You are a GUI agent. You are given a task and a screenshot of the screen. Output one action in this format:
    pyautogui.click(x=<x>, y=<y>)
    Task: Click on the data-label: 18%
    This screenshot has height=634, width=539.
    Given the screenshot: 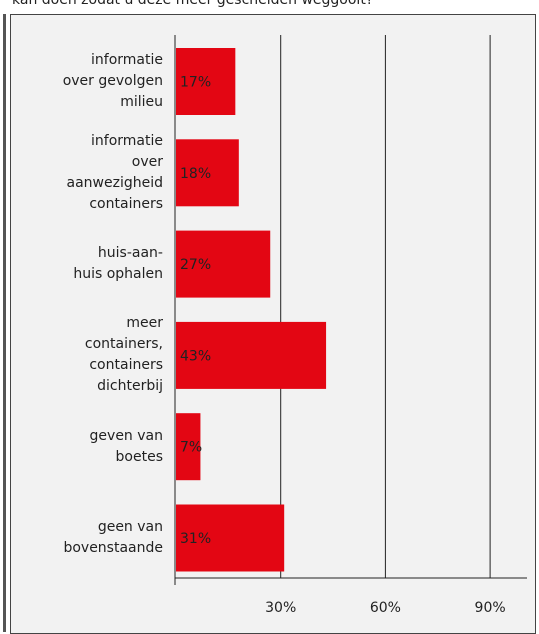 What is the action you would take?
    pyautogui.click(x=195, y=174)
    